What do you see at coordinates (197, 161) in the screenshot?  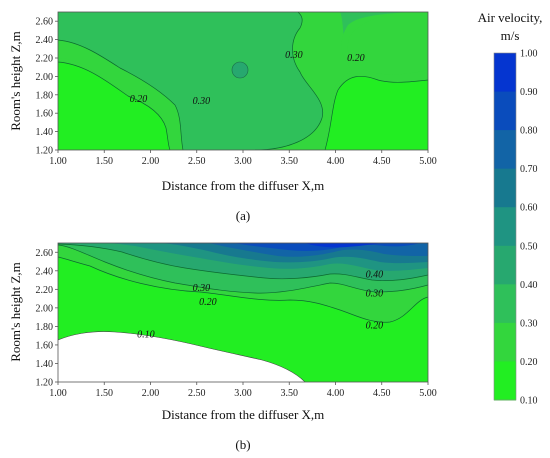 I see `plot-a-x-tick-label: 2.50` at bounding box center [197, 161].